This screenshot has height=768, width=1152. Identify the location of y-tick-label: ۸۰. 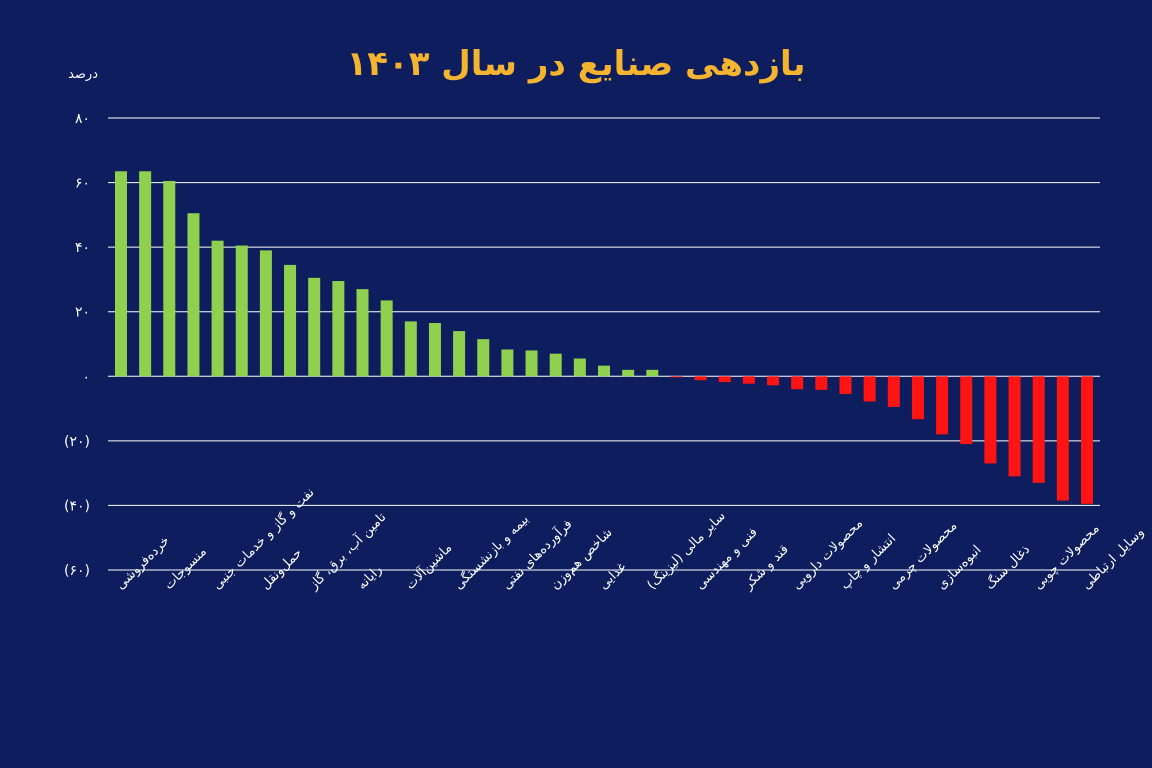
(82, 119).